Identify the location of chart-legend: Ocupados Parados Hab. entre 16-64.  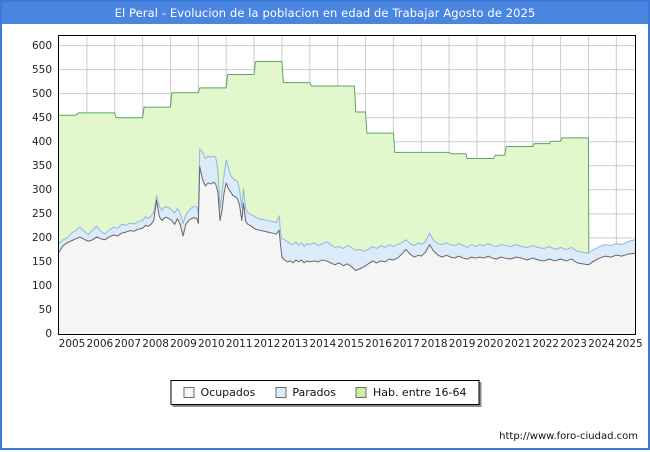
(325, 392).